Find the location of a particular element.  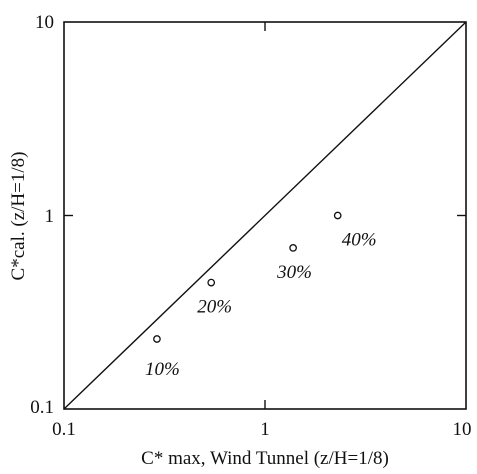

data-label-0: 10% is located at coordinates (162, 369).